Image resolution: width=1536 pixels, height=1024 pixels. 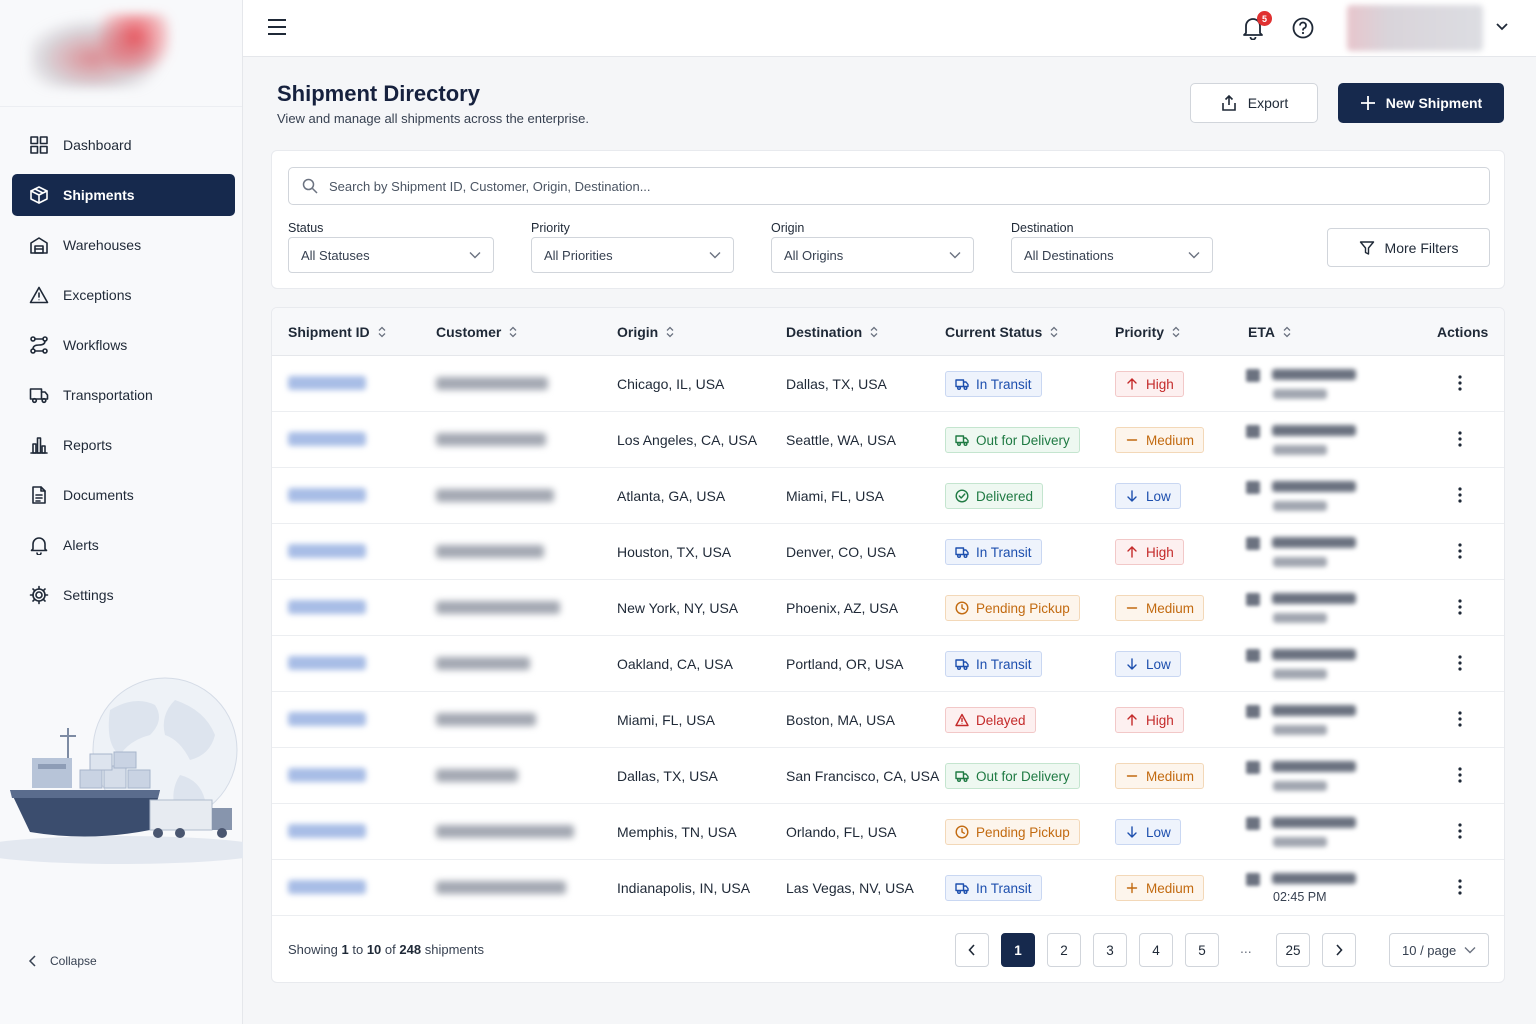 What do you see at coordinates (962, 384) in the screenshot?
I see `truck-icon` at bounding box center [962, 384].